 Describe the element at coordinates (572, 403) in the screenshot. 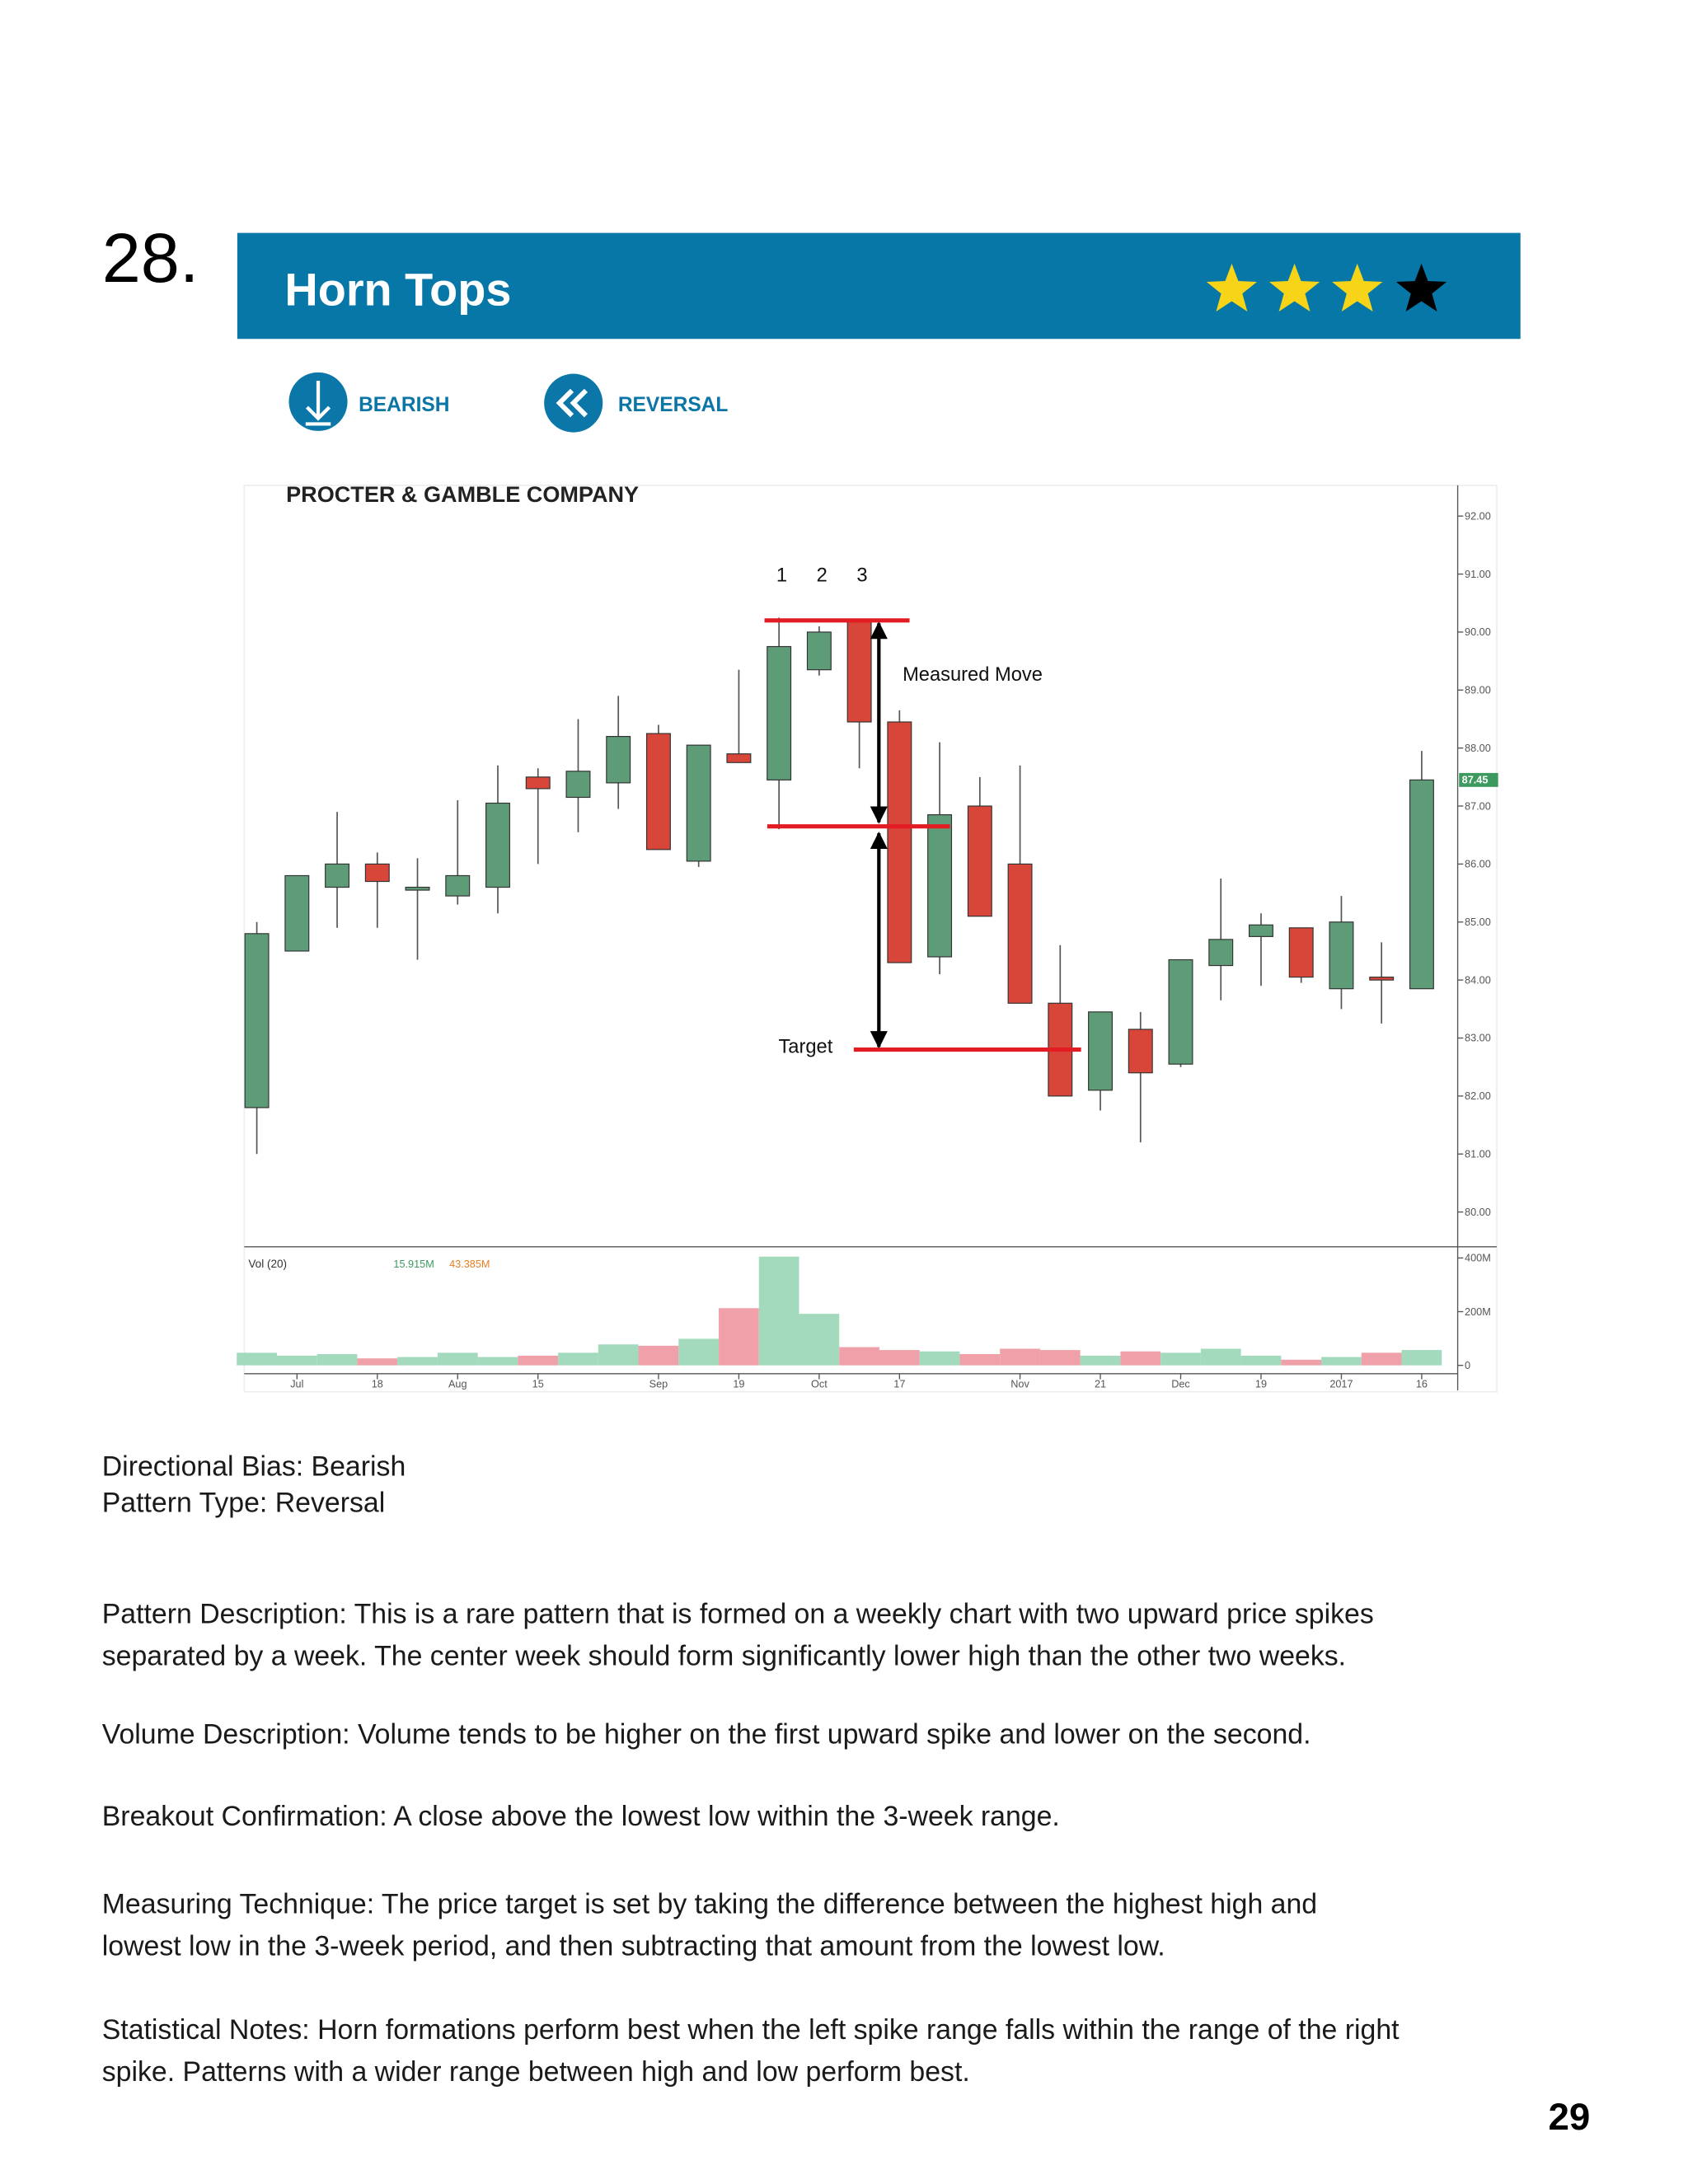

I see `reversal-arrows` at that location.